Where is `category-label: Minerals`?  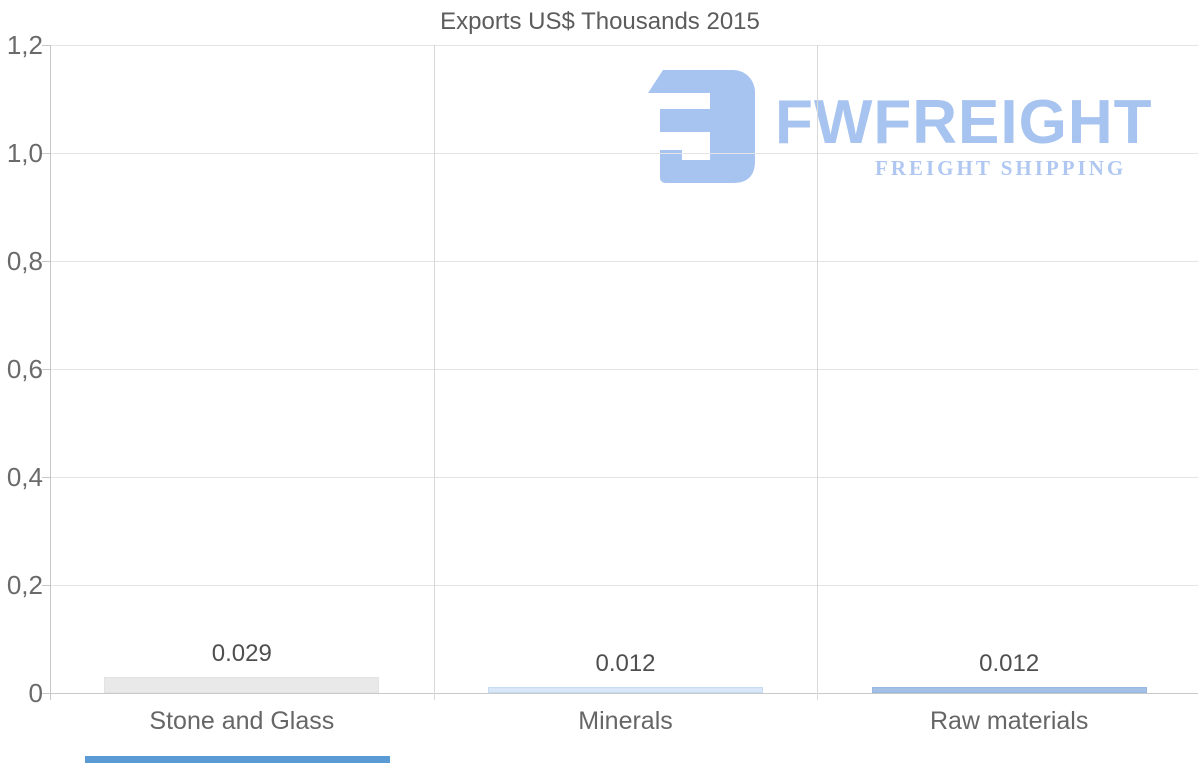 category-label: Minerals is located at coordinates (625, 721).